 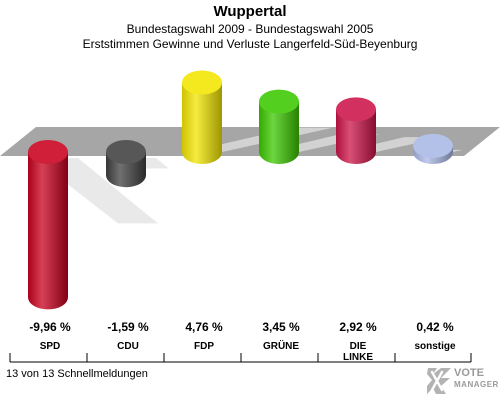 I want to click on bar-spd, so click(x=48, y=225).